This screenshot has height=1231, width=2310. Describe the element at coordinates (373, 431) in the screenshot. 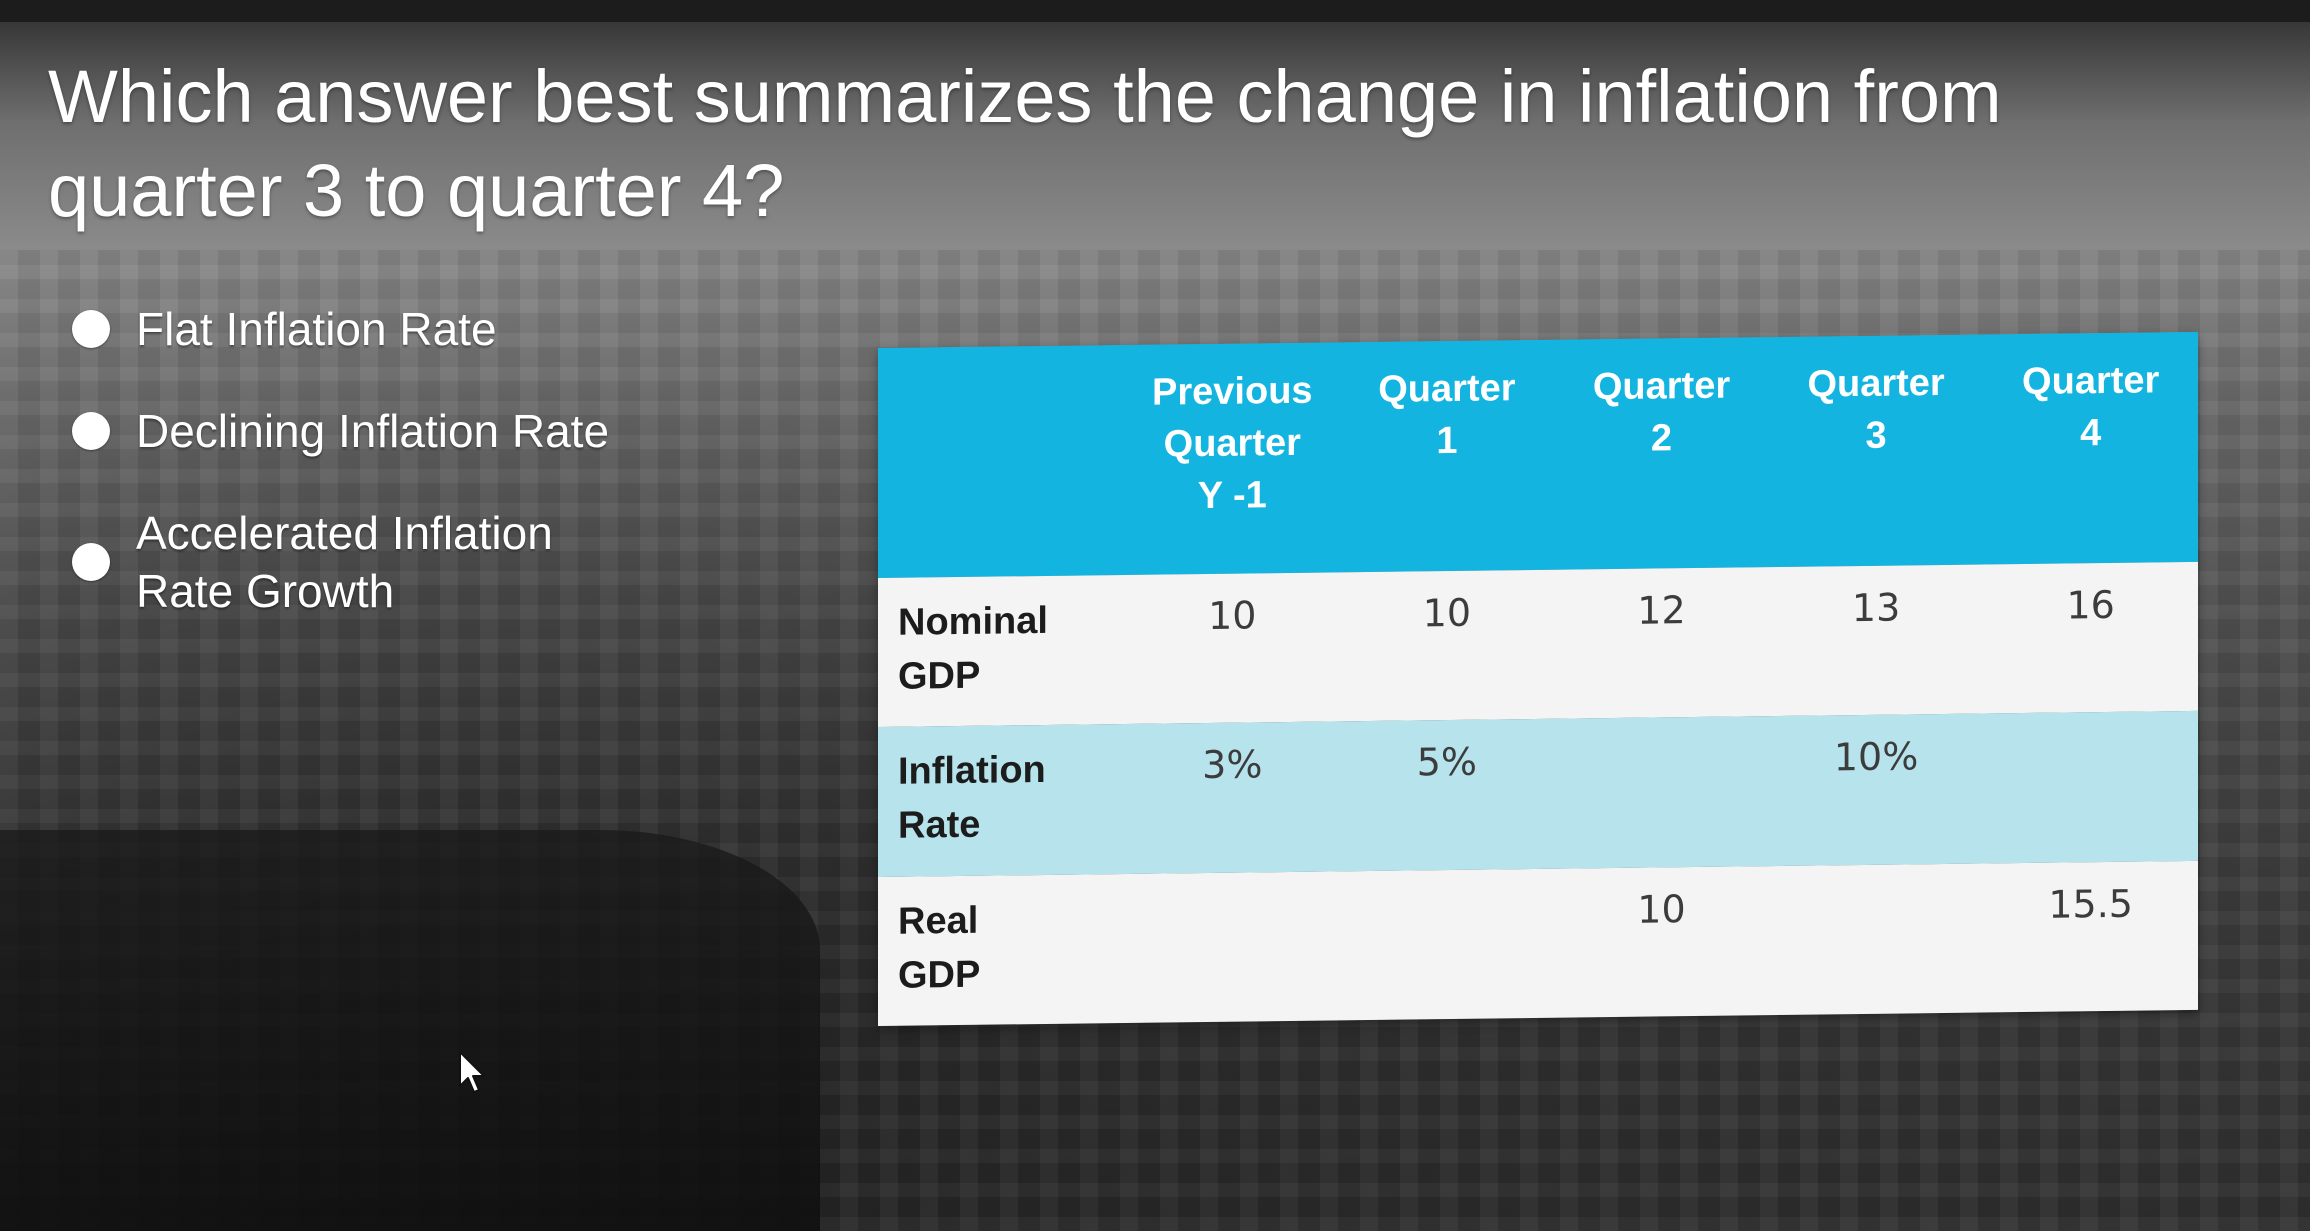

I see `option-label: Declining Inflation Rate` at that location.